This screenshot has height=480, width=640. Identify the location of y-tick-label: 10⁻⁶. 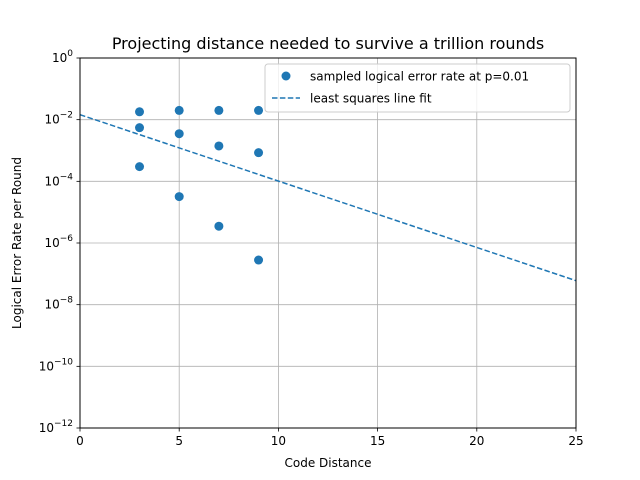
(58, 242).